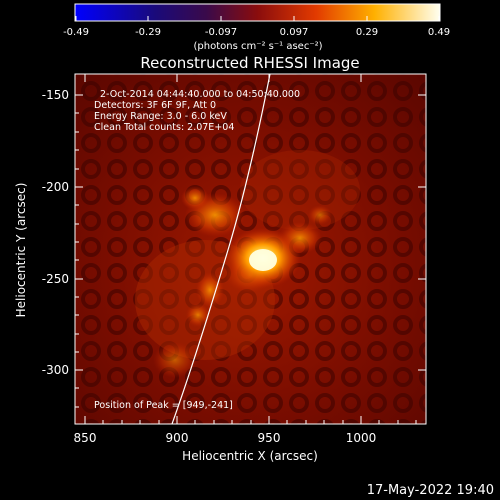 This screenshot has height=500, width=500. I want to click on peak-position-label: Position of Peak = [949,-241], so click(163, 405).